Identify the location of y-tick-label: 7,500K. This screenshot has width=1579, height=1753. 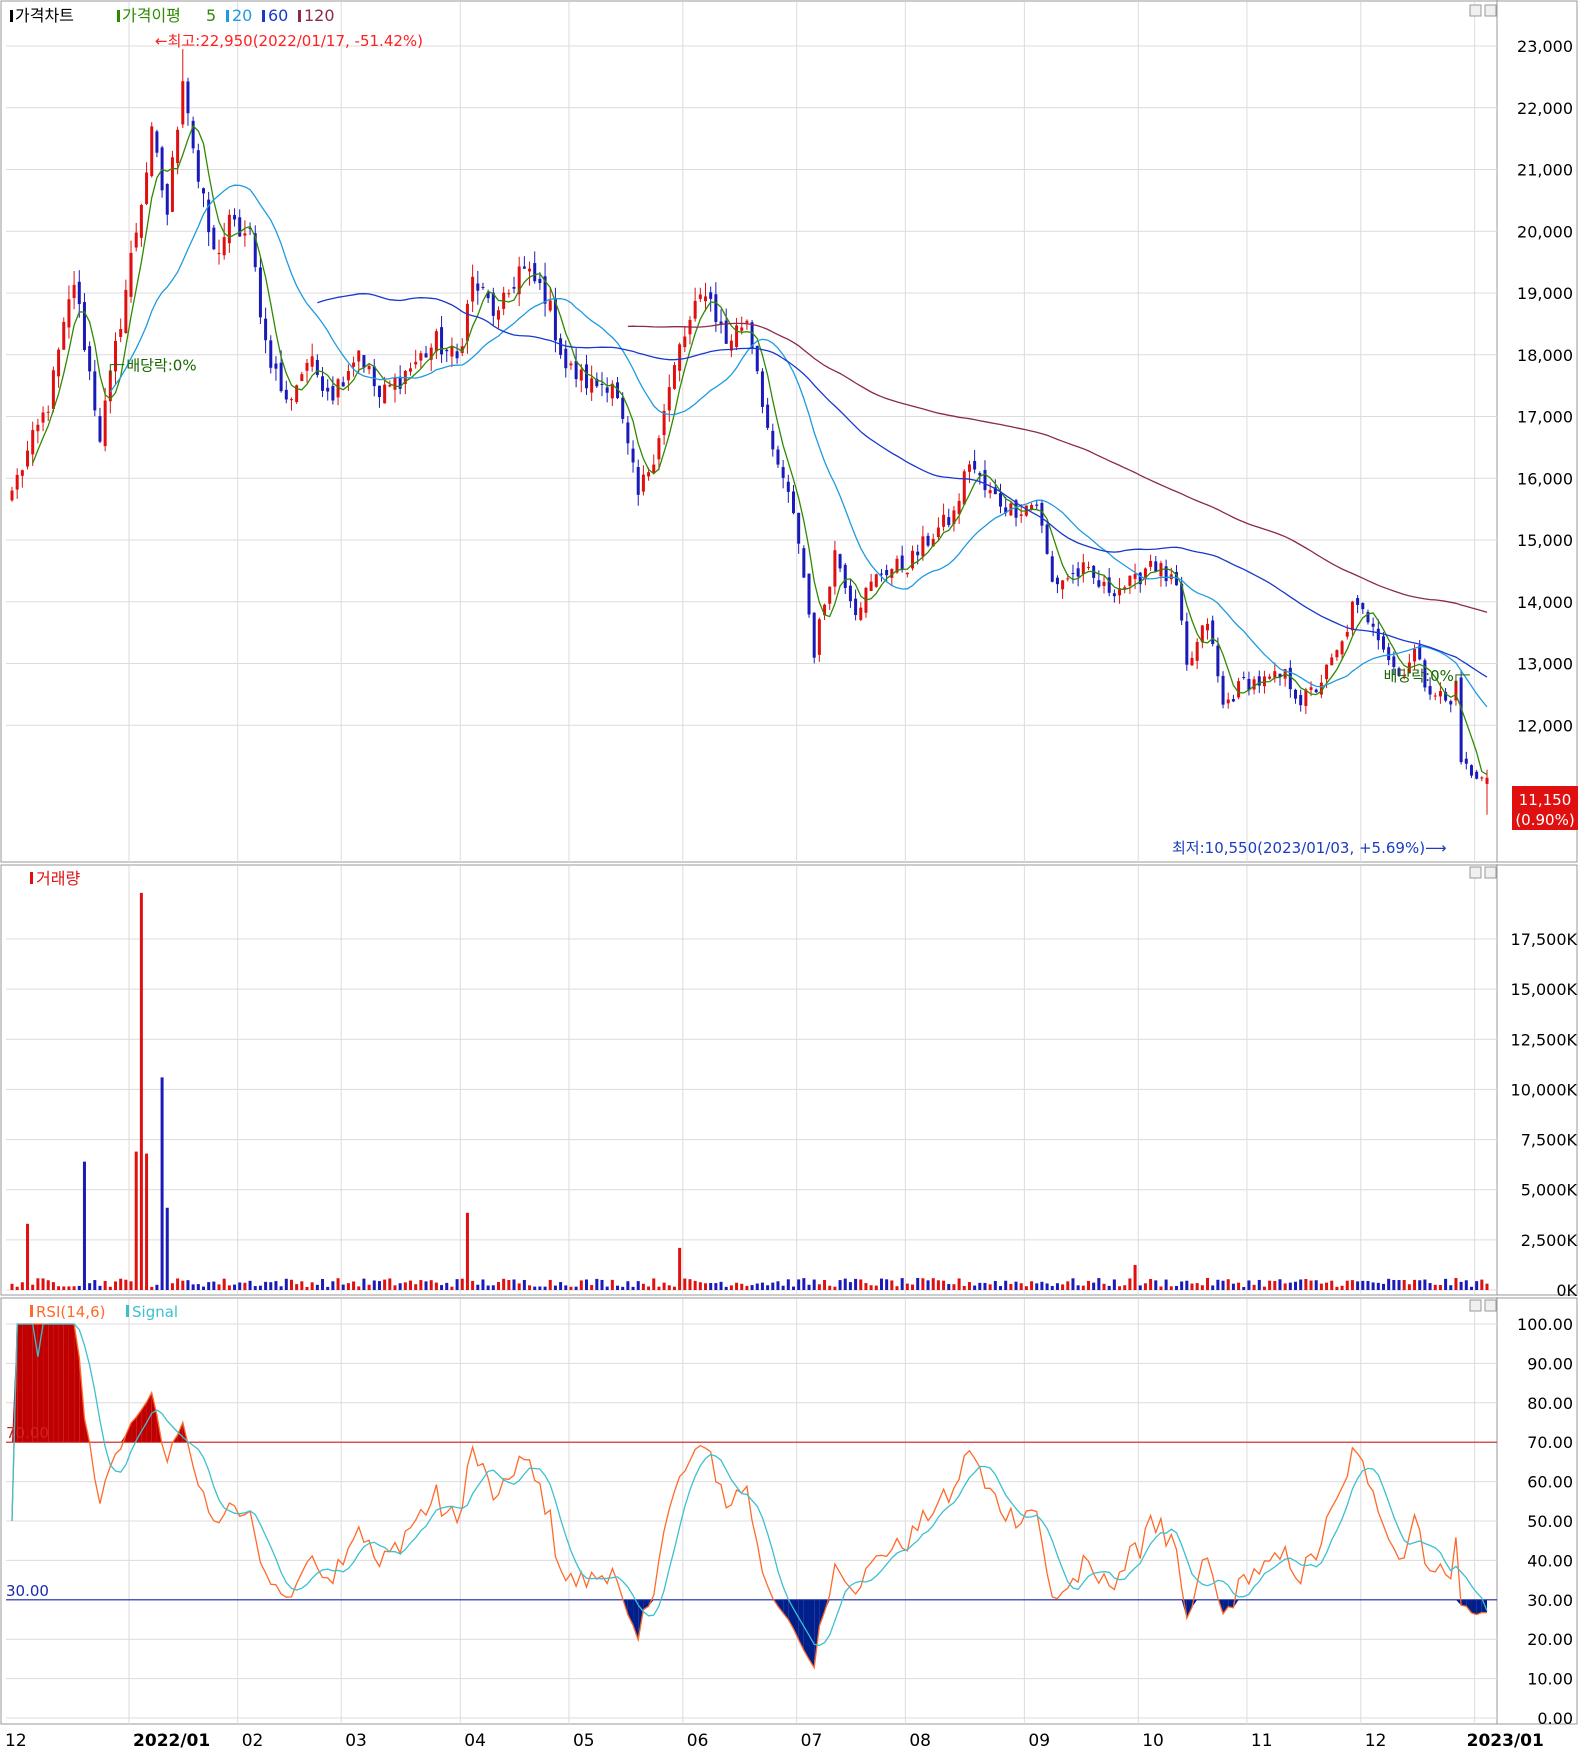
(1549, 1140).